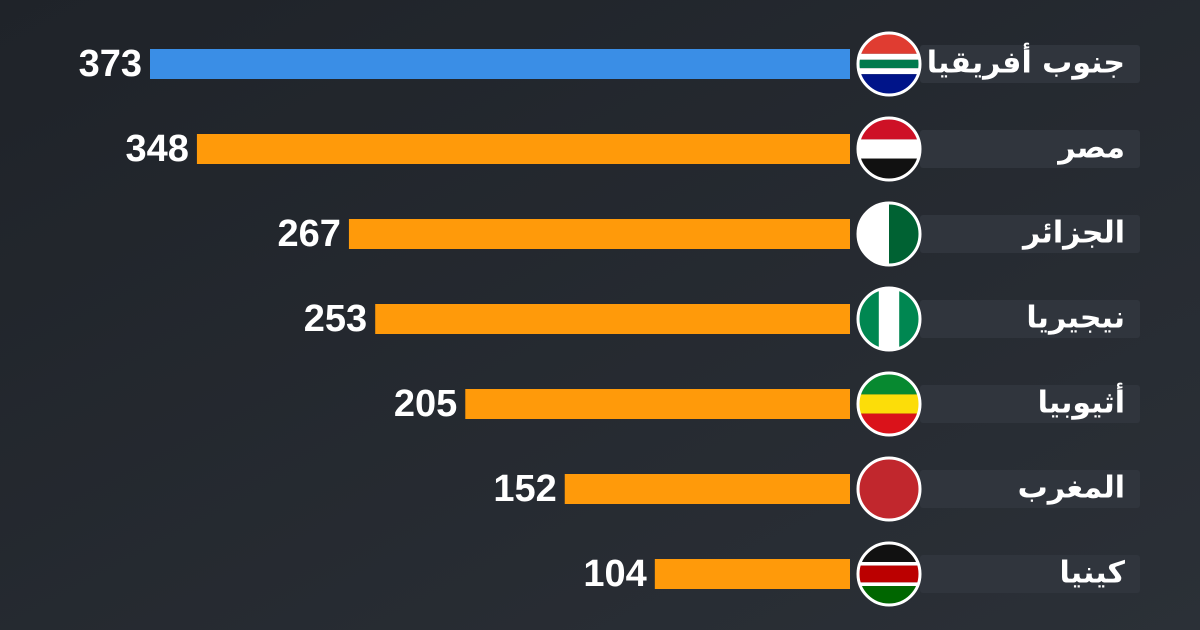  What do you see at coordinates (1081, 402) in the screenshot?
I see `category-label: أثيوبيا` at bounding box center [1081, 402].